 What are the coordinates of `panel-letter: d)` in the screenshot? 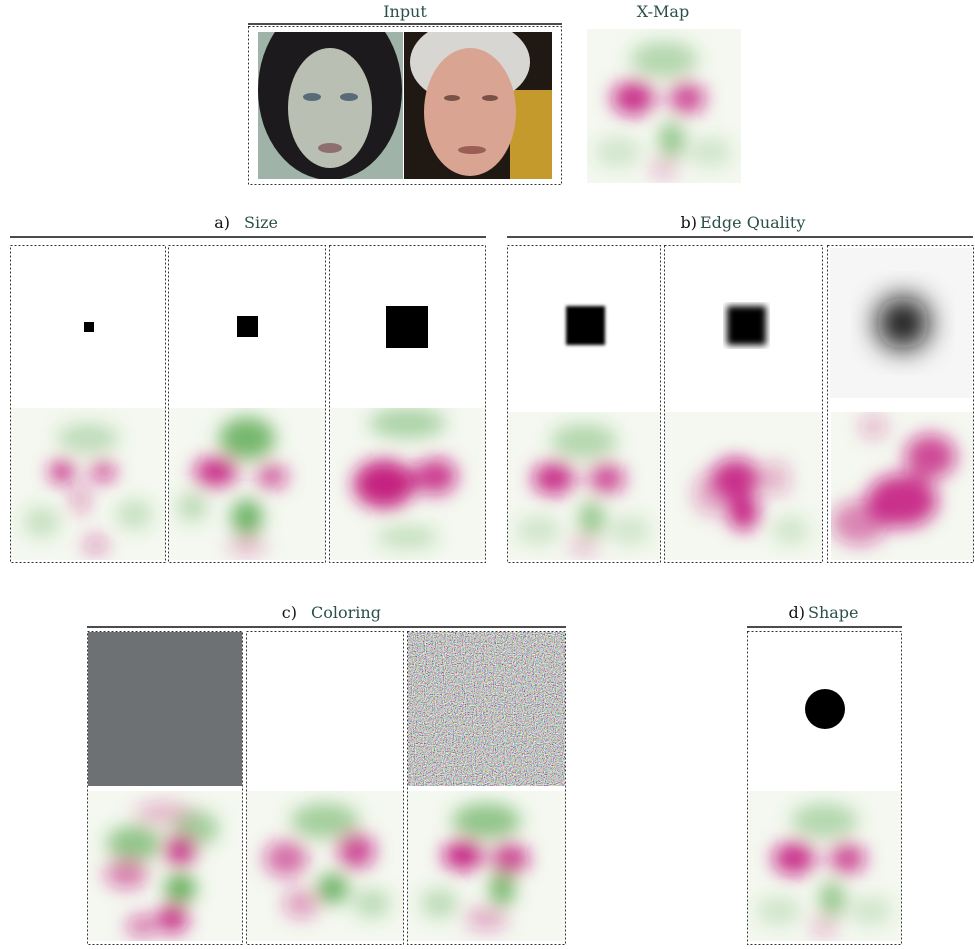 It's located at (797, 612).